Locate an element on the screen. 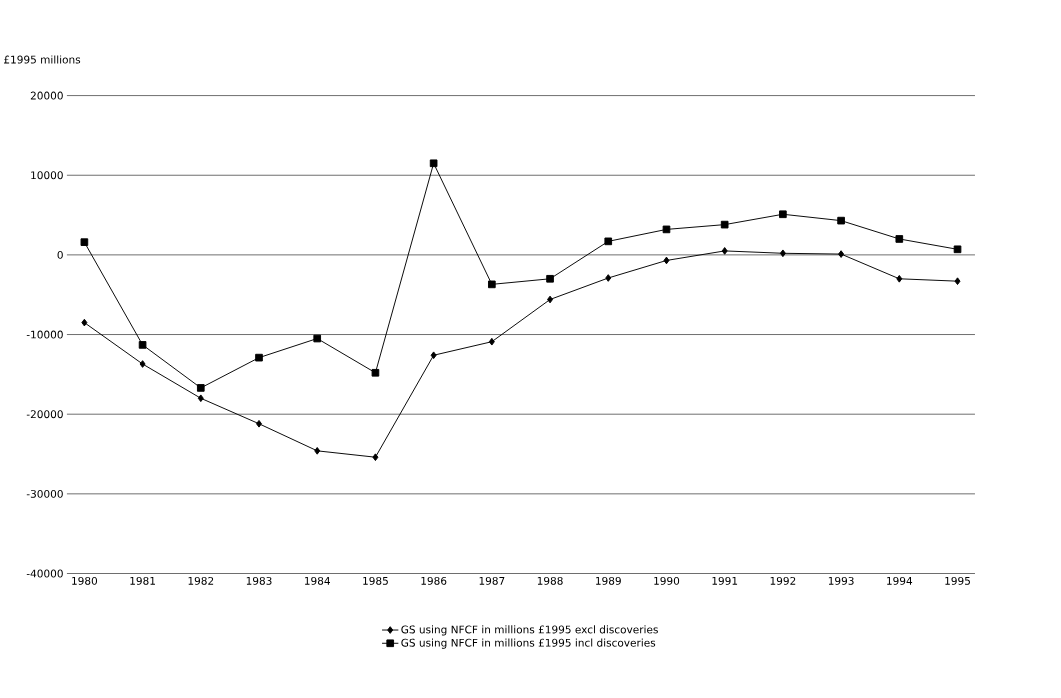  x-tick-label: 1988 is located at coordinates (550, 581).